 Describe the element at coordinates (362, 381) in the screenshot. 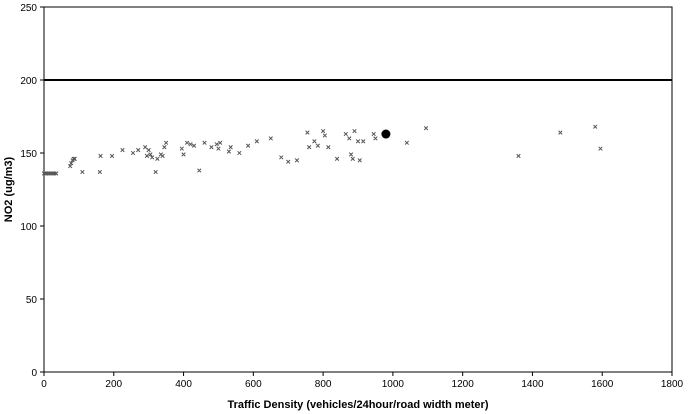

I see `x-axis-ticks: 0 200 400 600 800 1000 1200 1400 1600 1800` at that location.